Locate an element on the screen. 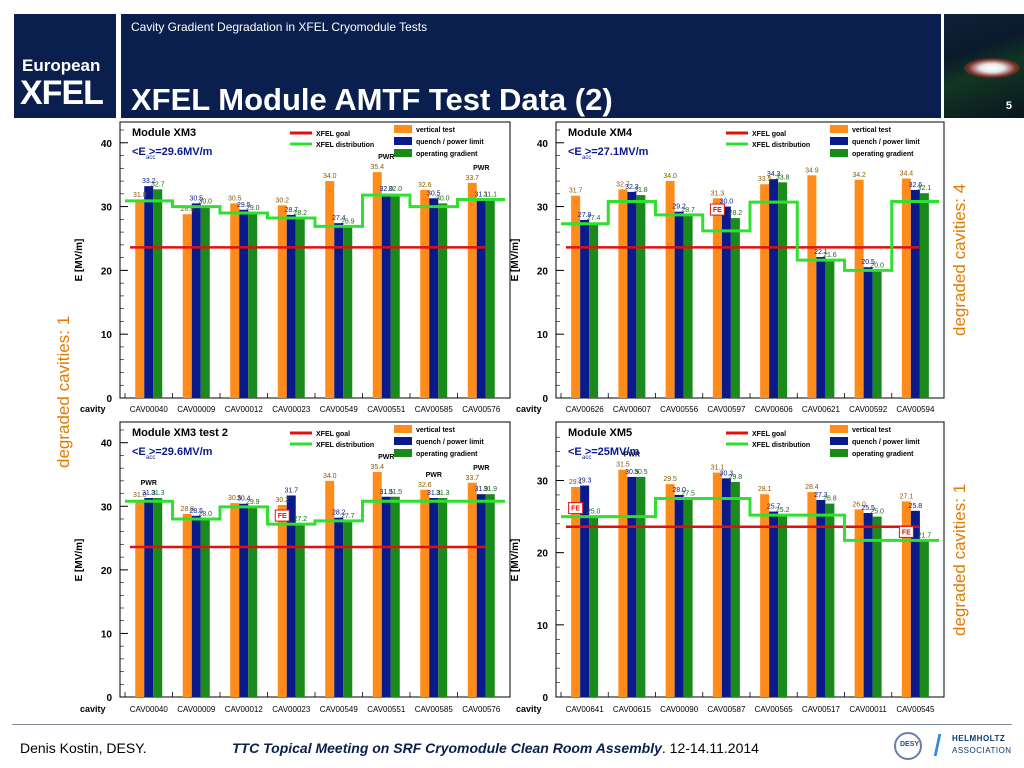  value-label: 28.1 is located at coordinates (765, 489).